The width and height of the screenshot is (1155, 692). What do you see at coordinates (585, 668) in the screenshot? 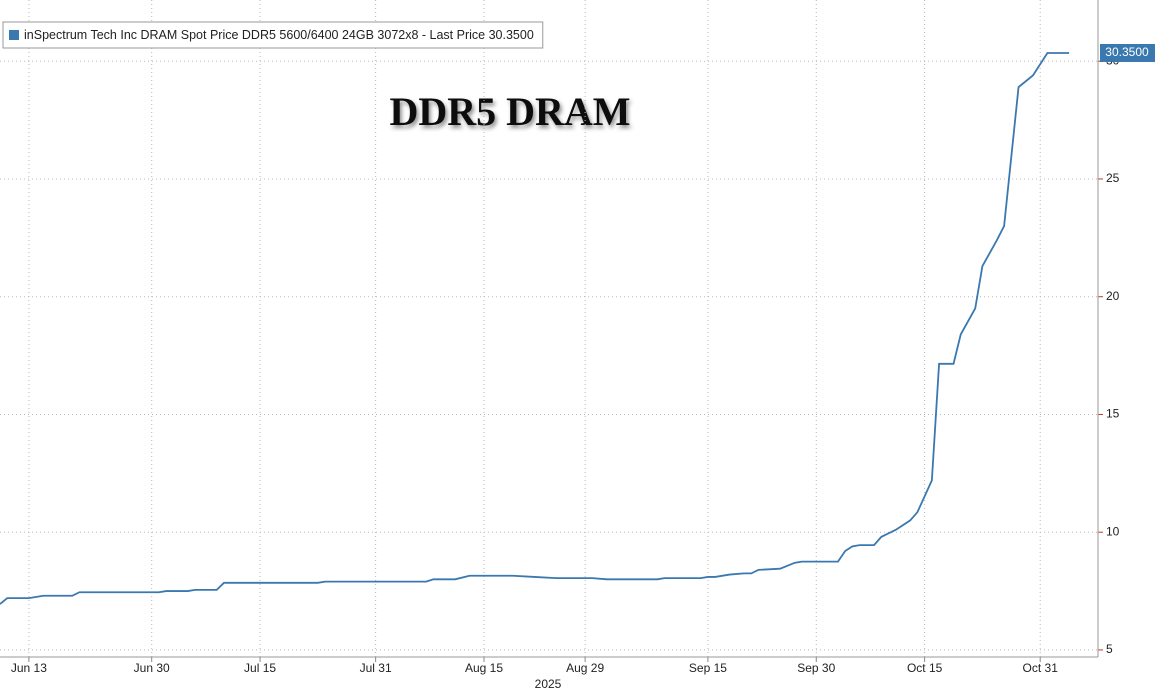
I see `x-tick-label: Aug 29` at bounding box center [585, 668].